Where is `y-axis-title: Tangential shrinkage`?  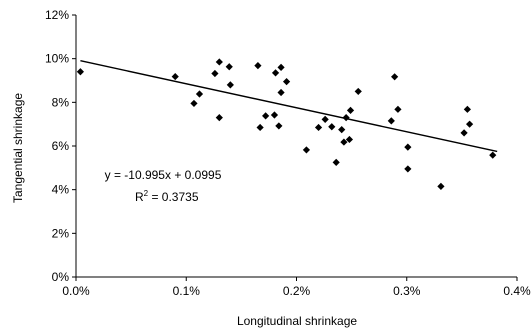
y-axis-title: Tangential shrinkage is located at coordinates (18, 148).